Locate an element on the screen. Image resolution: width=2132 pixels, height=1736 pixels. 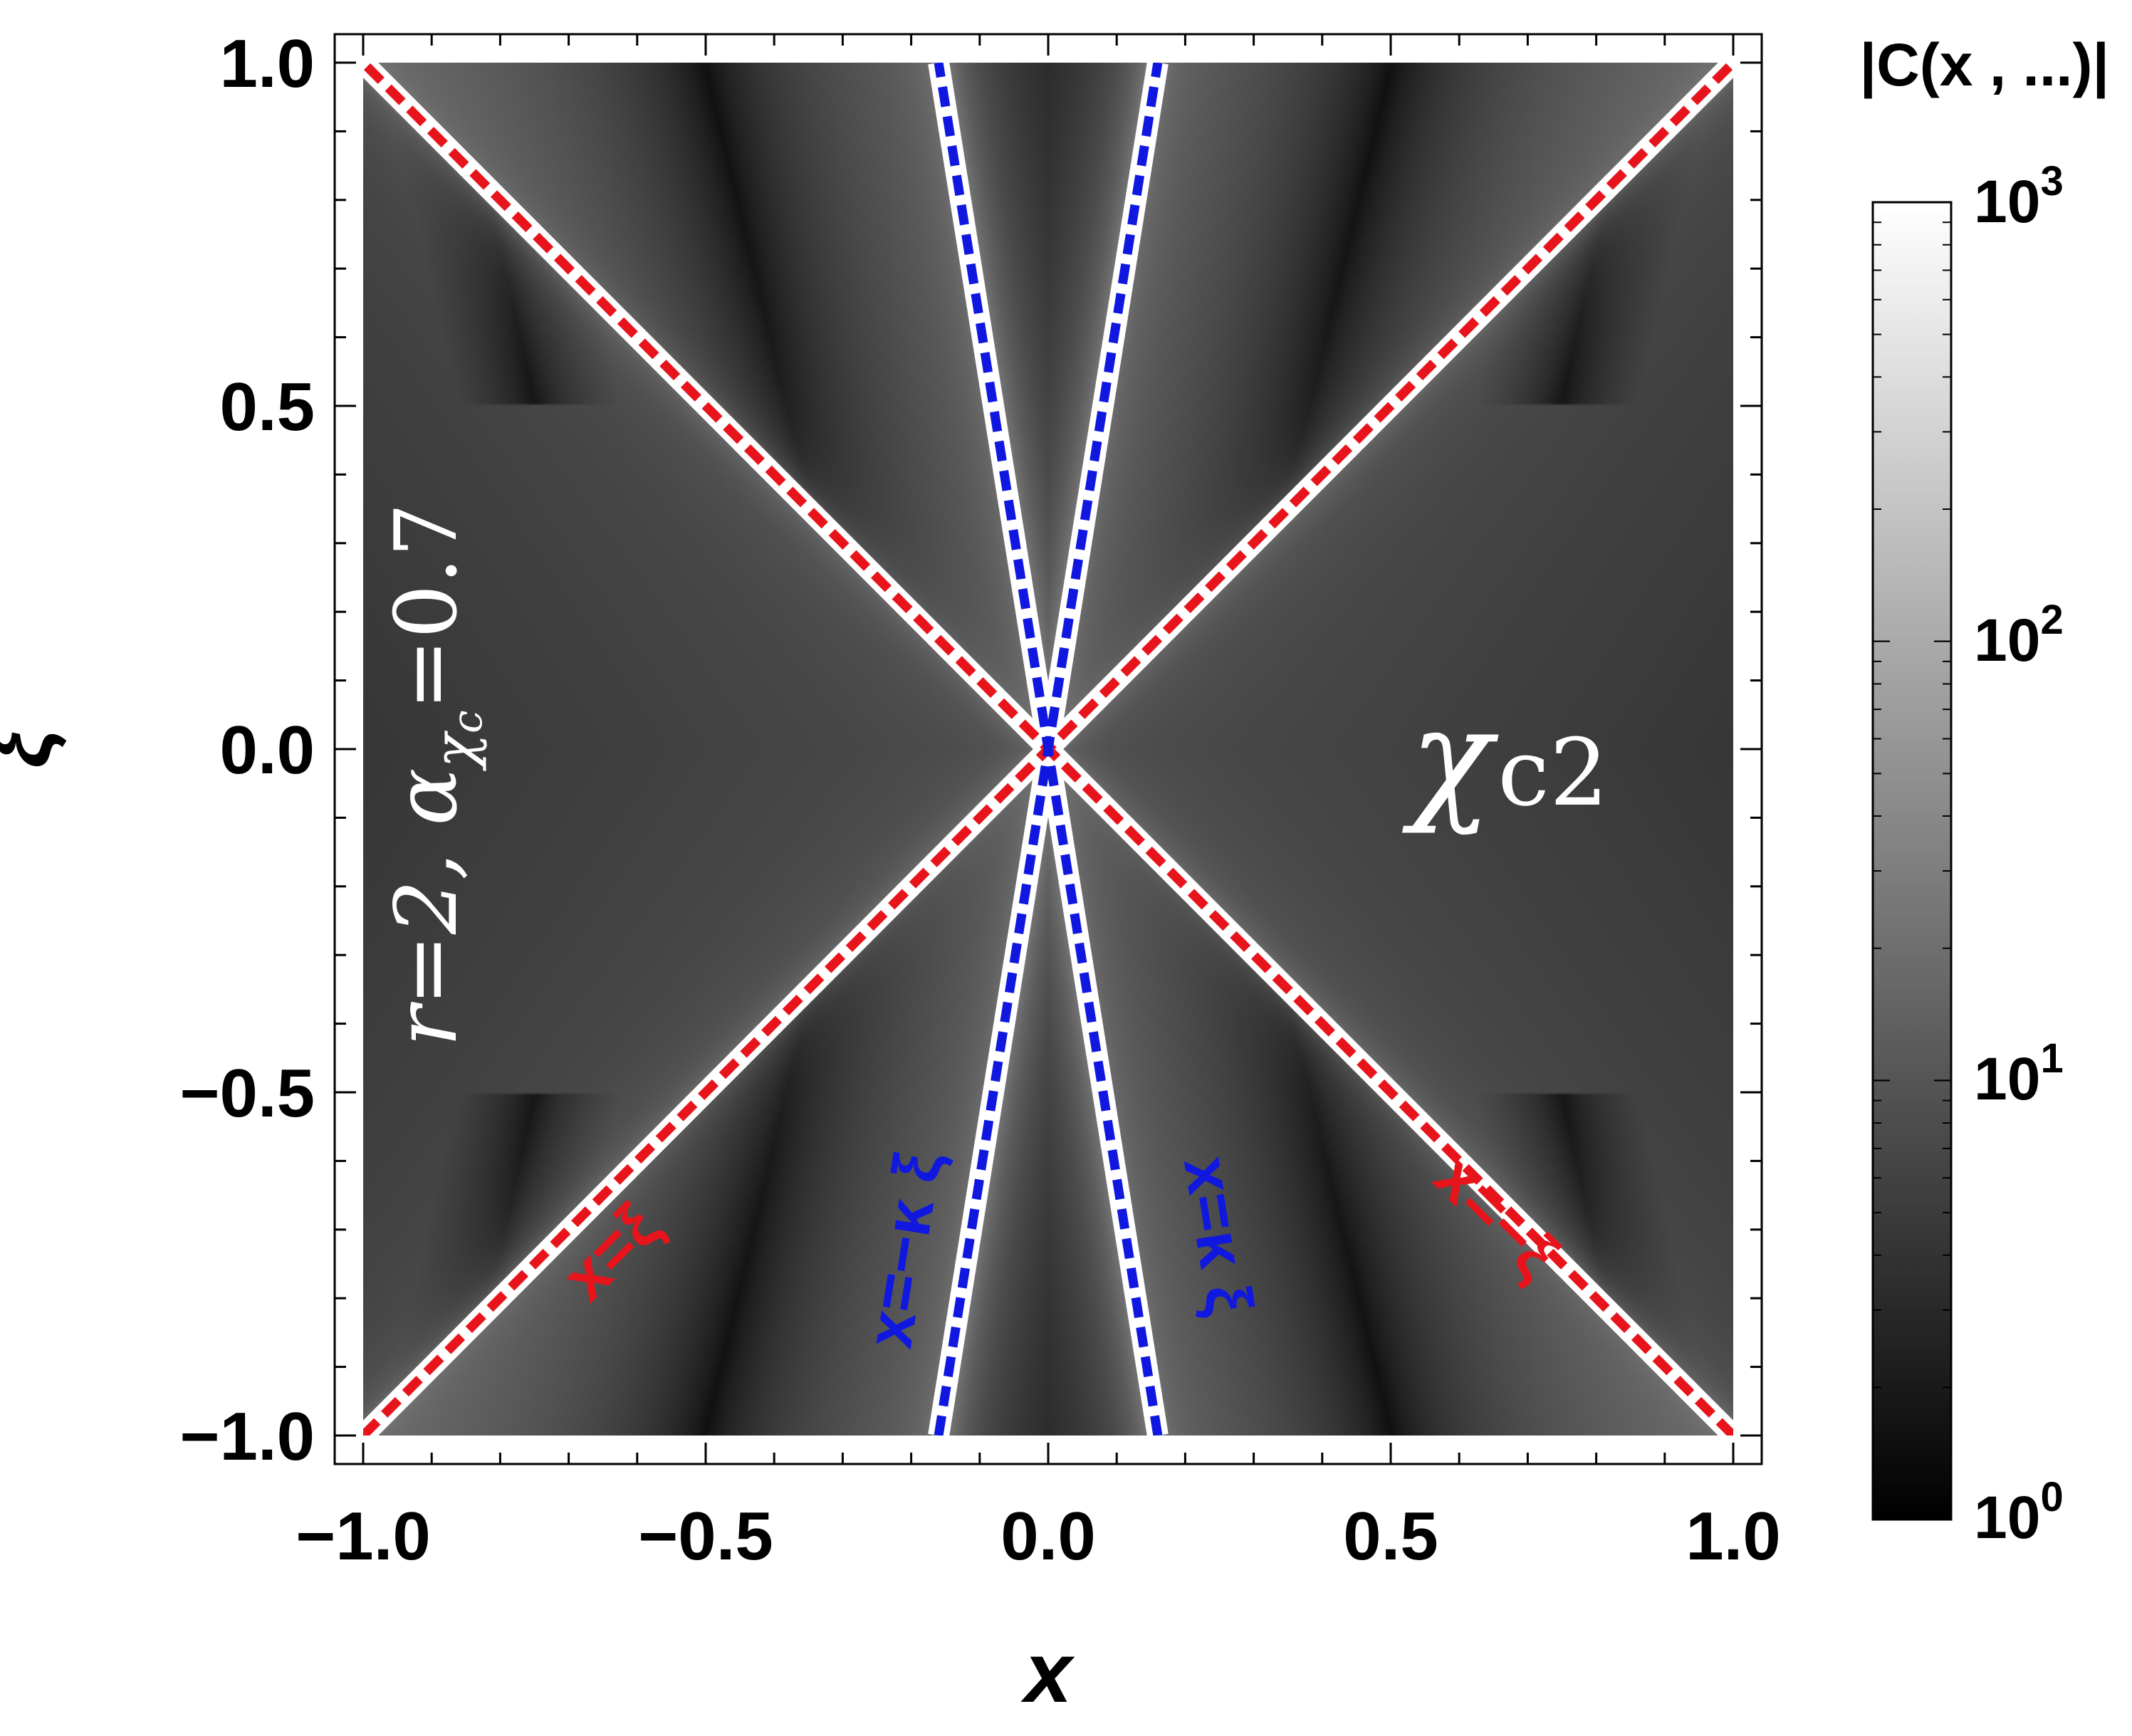
particle-sub: c2 is located at coordinates (1553, 772).